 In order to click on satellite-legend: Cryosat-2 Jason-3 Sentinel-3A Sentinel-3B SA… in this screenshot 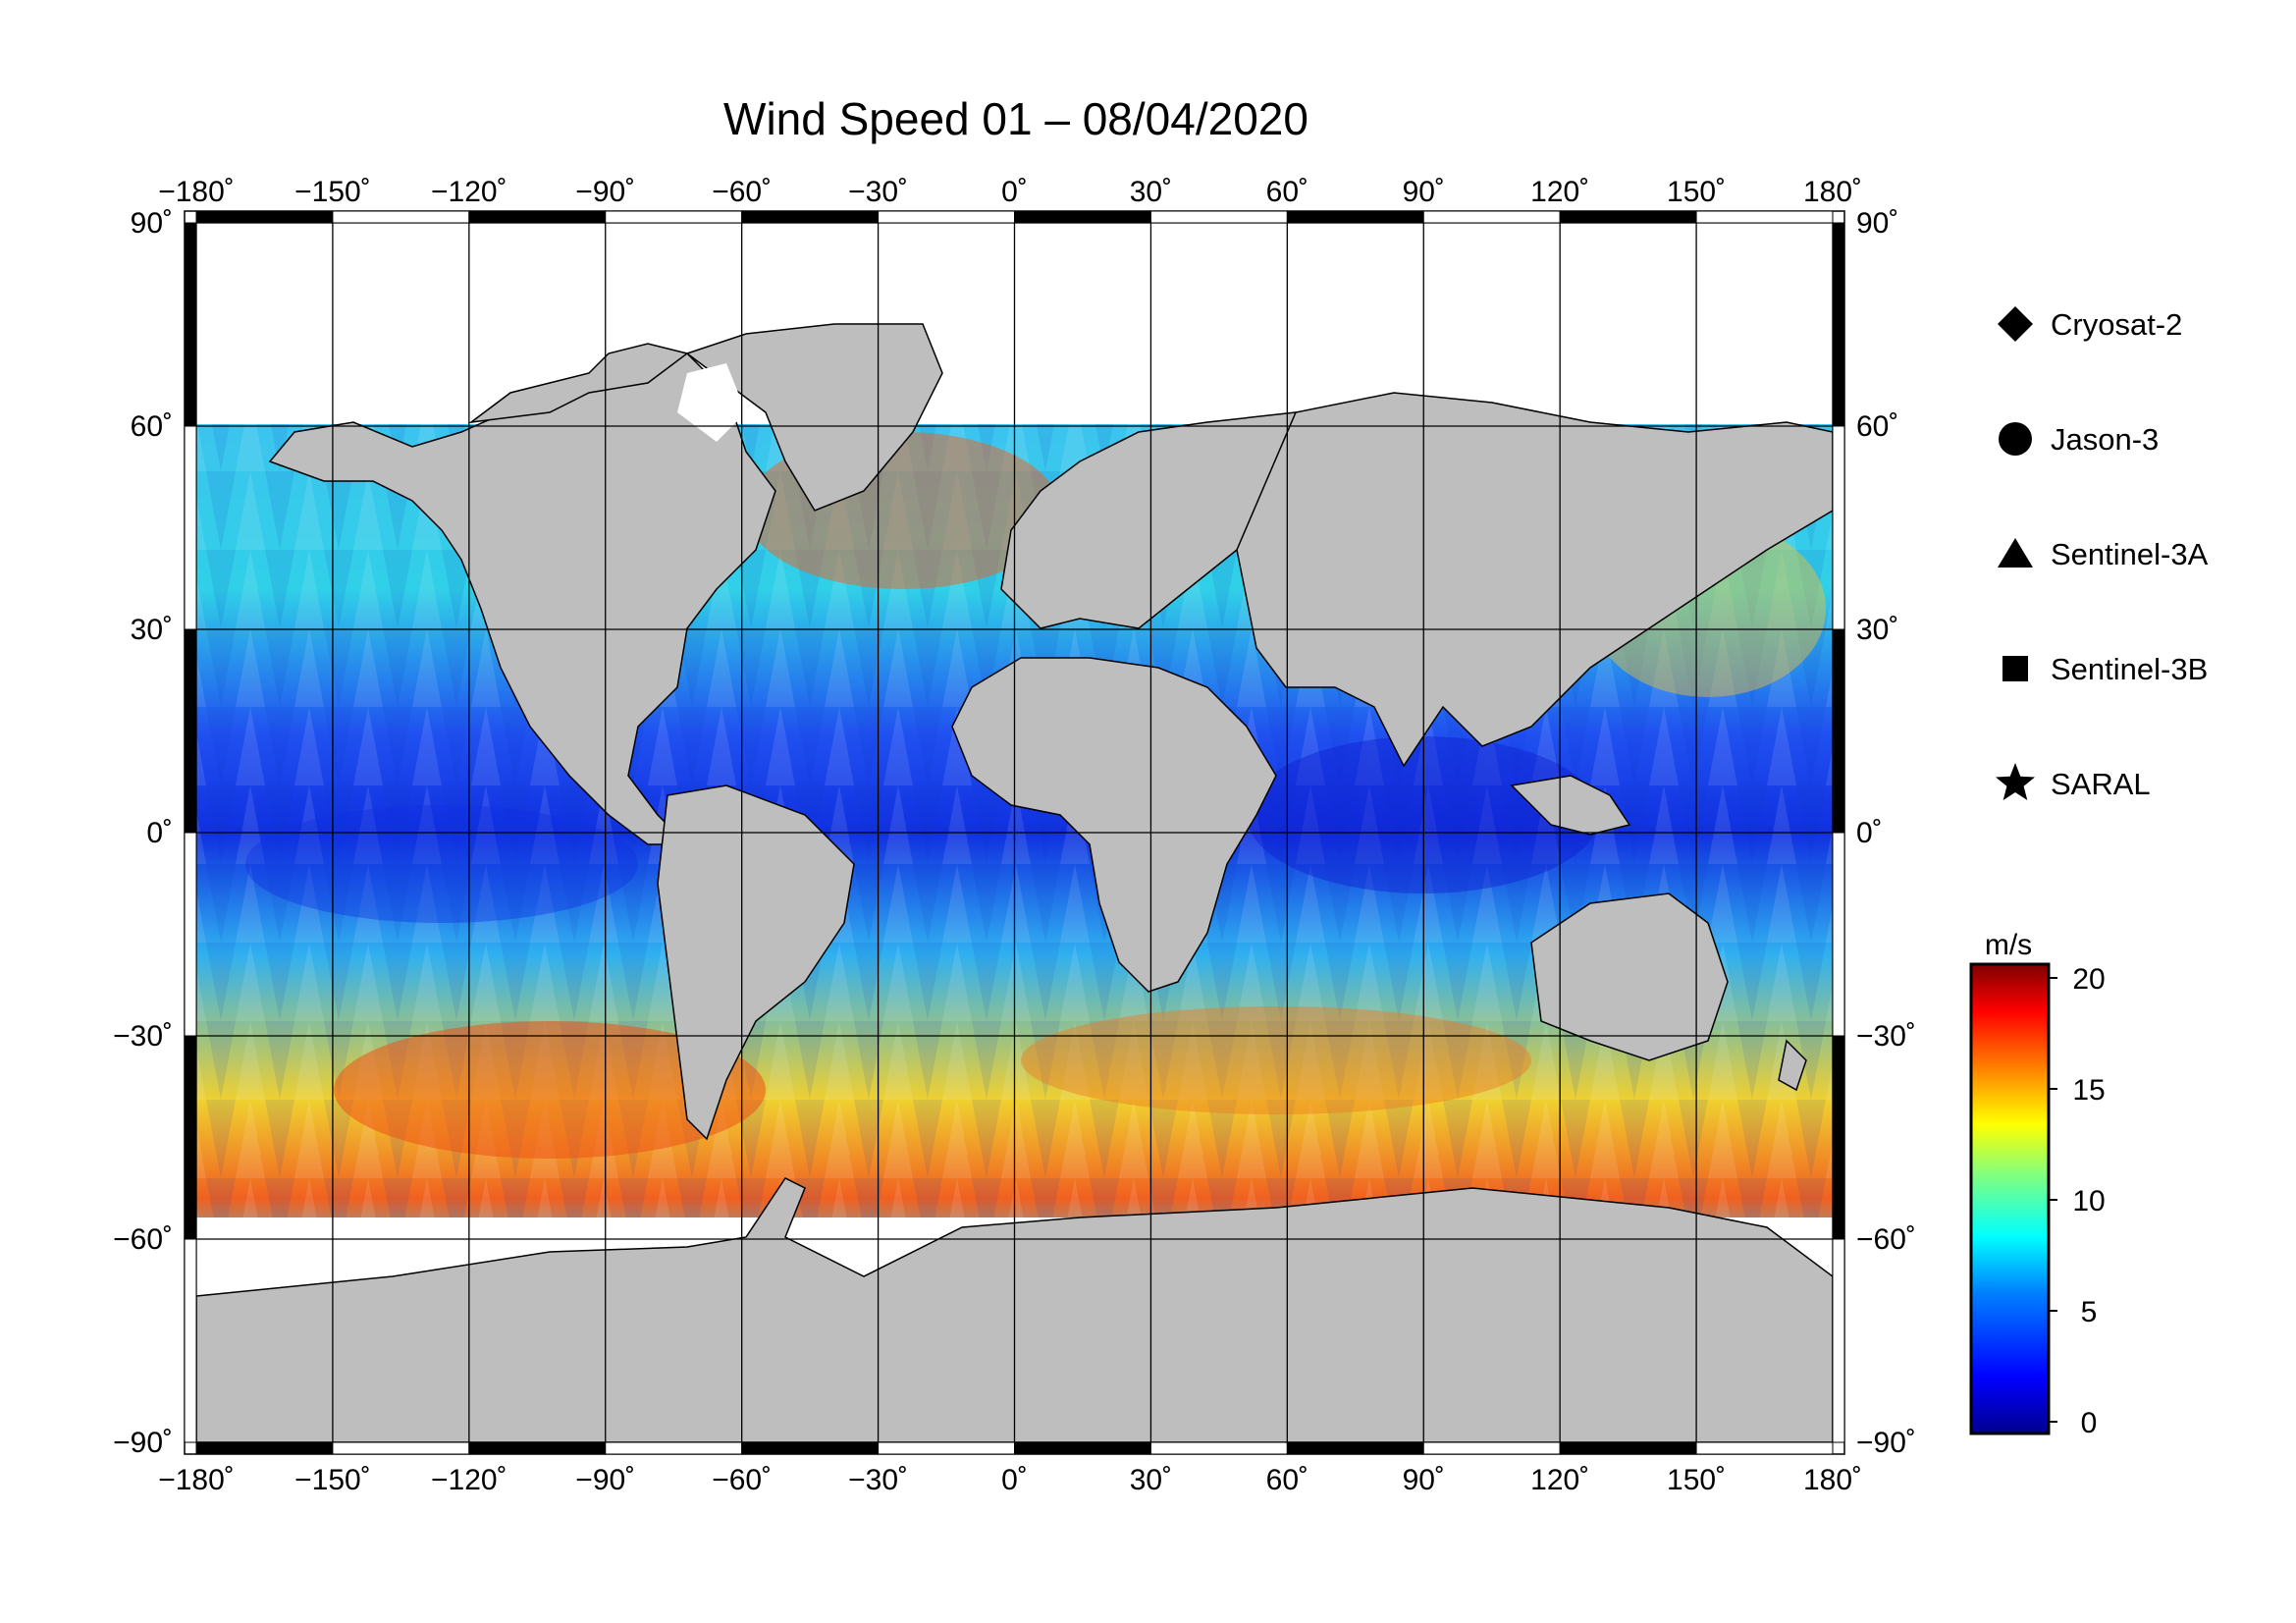, I will do `click(2102, 554)`.